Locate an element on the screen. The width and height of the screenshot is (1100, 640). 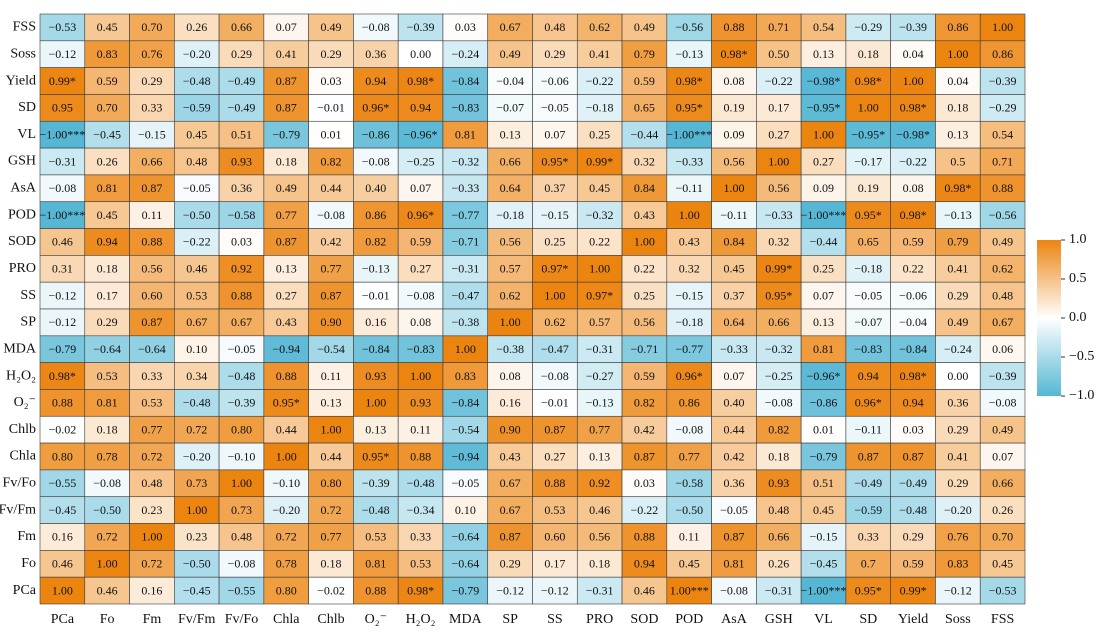
cell-label: 0.73 is located at coordinates (241, 510).